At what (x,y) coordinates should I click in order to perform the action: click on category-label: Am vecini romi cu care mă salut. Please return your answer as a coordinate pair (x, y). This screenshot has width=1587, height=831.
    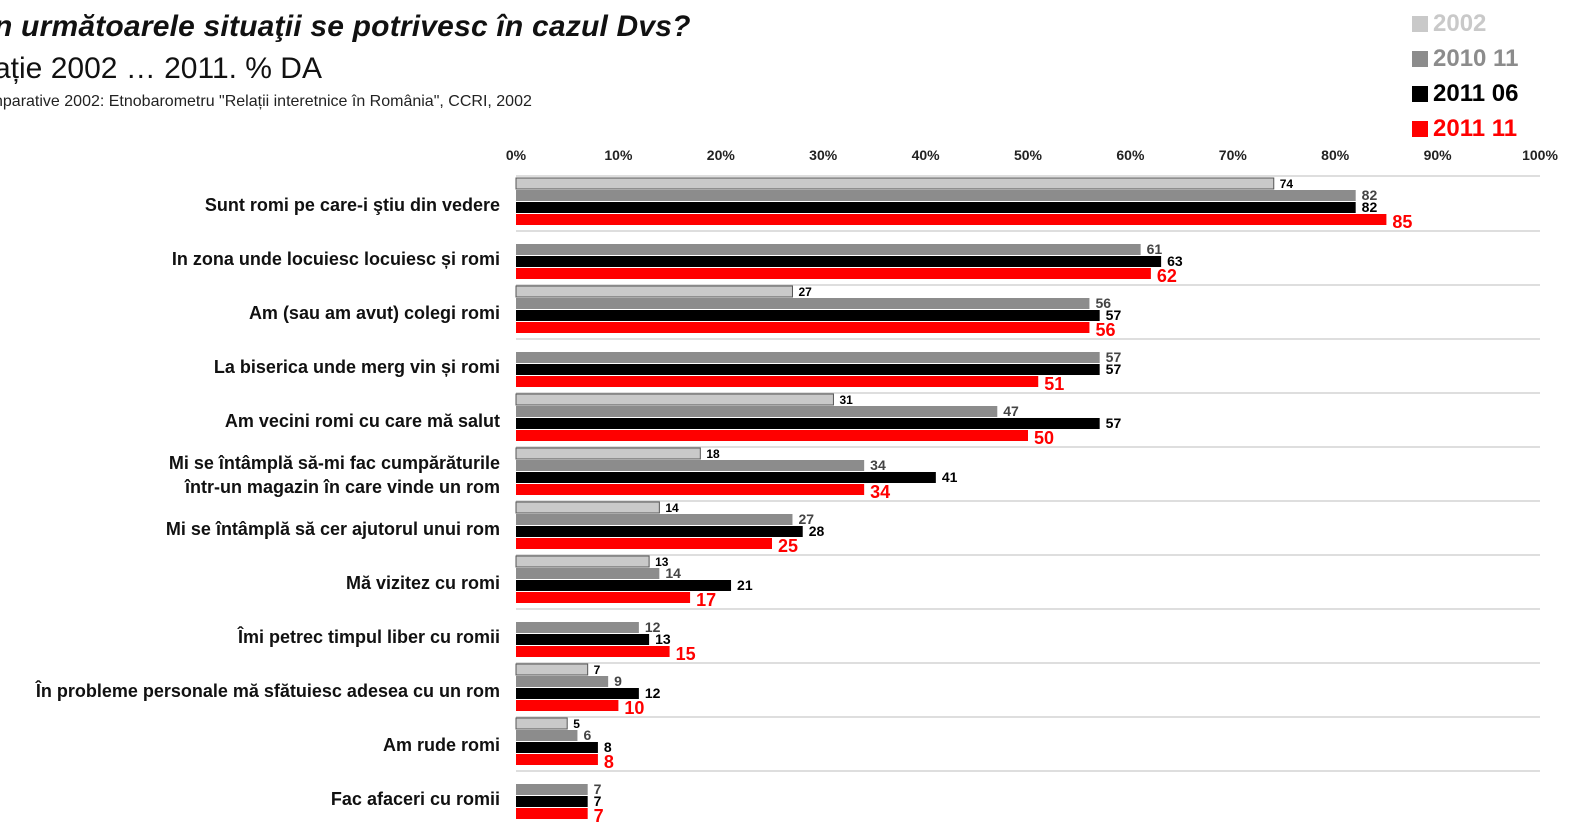
    Looking at the image, I should click on (362, 421).